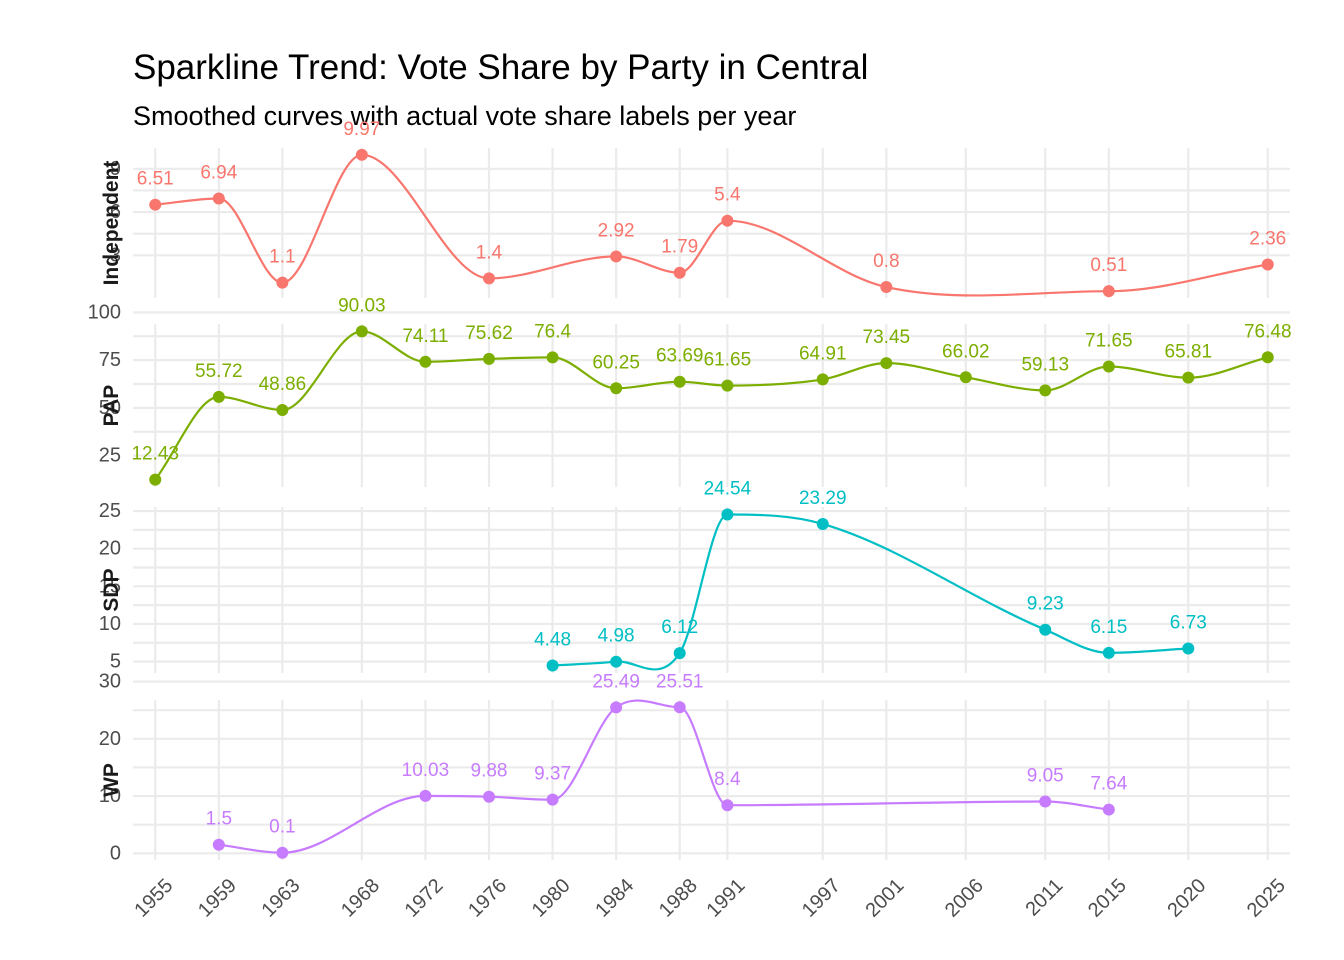  Describe the element at coordinates (115, 853) in the screenshot. I see `y-tick-label: 0` at that location.